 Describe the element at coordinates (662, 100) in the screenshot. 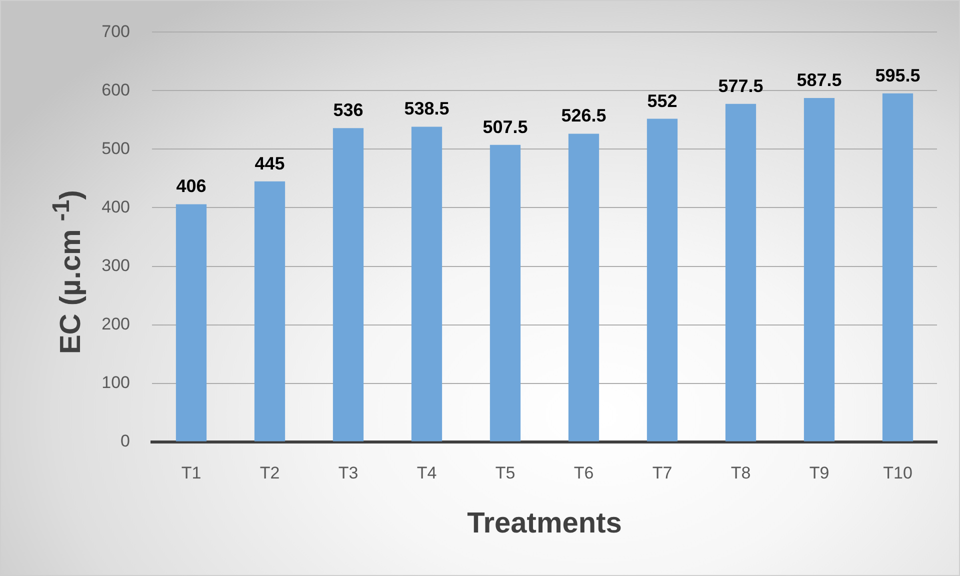

I see `data-label: 552` at that location.